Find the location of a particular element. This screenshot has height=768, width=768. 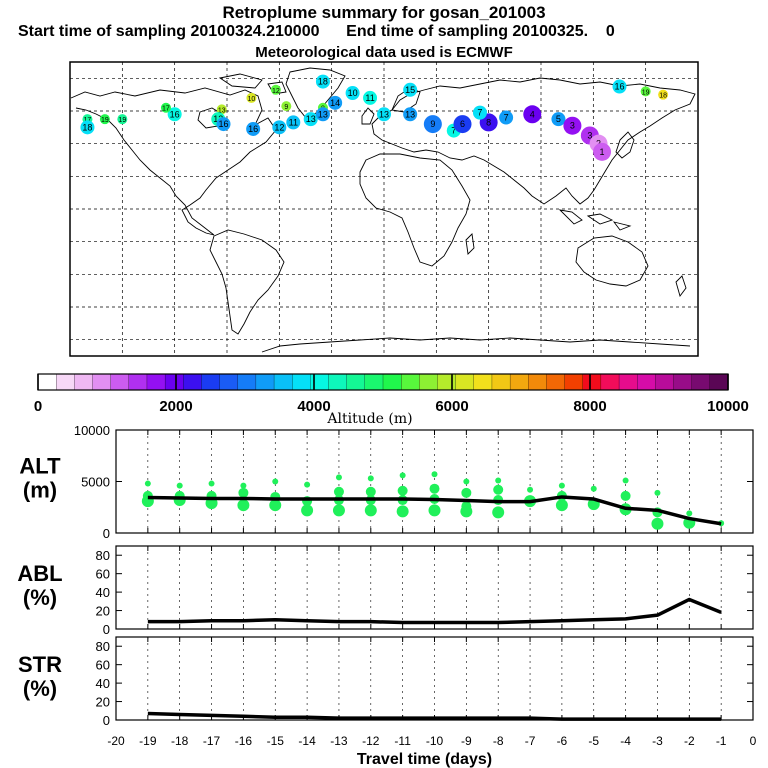

x-tick-label: -7 is located at coordinates (530, 741).